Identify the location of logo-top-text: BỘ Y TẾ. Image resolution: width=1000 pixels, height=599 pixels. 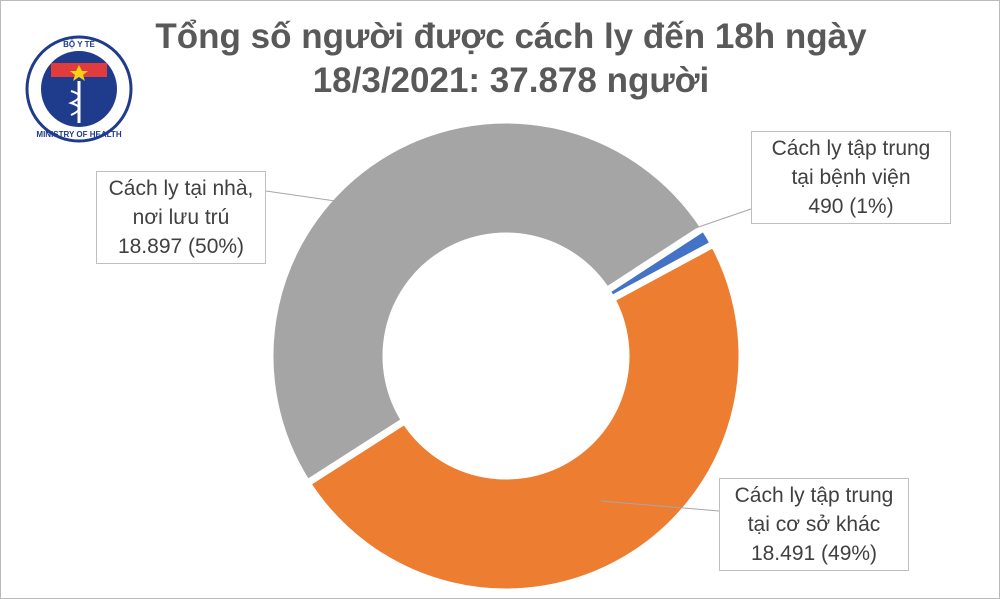
(79, 44).